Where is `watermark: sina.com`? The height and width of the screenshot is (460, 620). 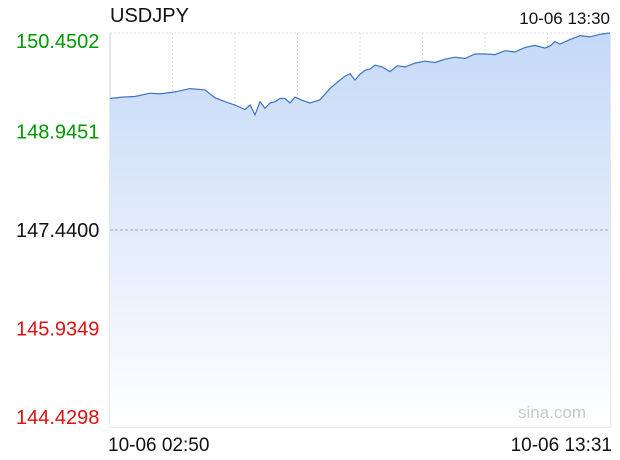 watermark: sina.com is located at coordinates (552, 412).